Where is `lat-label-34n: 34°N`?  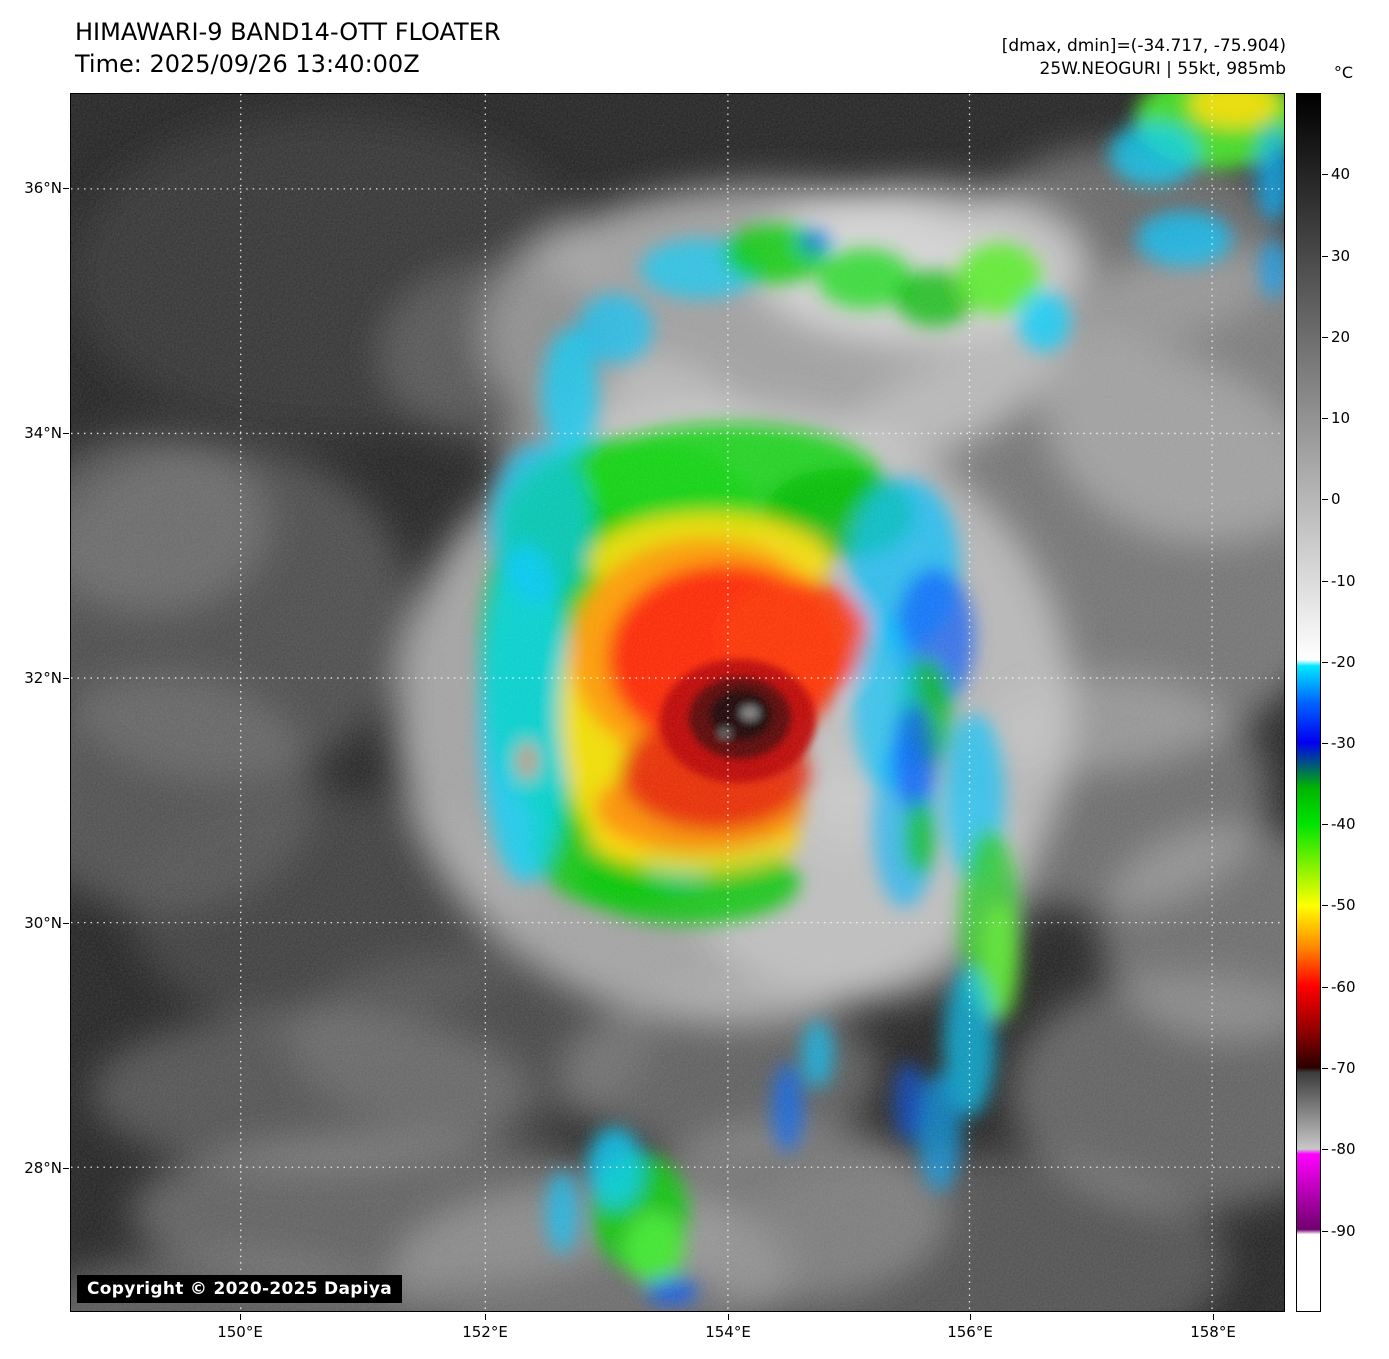 lat-label-34n: 34°N is located at coordinates (43, 433).